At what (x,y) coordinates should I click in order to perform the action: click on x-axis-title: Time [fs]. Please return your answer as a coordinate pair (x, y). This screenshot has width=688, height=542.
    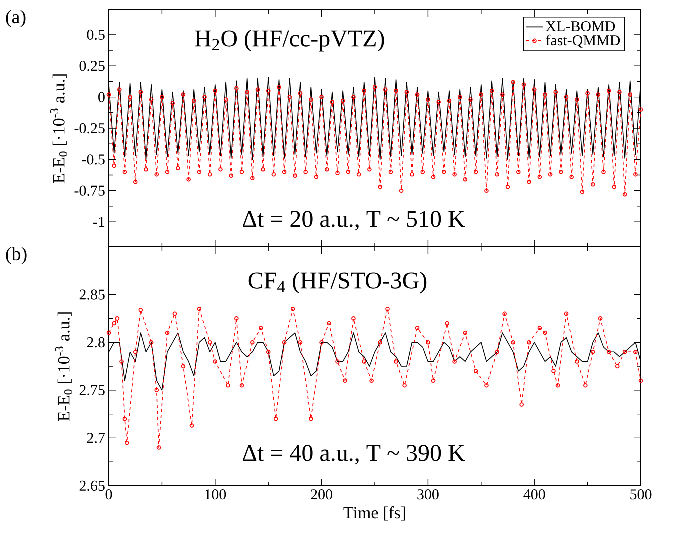
    Looking at the image, I should click on (375, 513).